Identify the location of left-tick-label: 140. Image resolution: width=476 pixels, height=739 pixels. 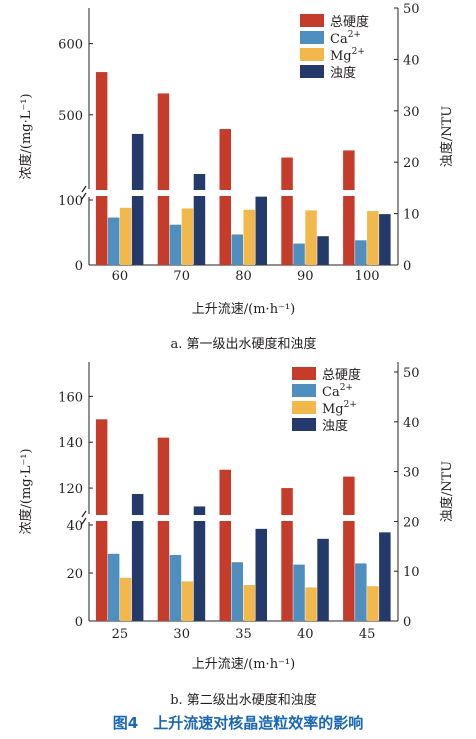
(70, 443).